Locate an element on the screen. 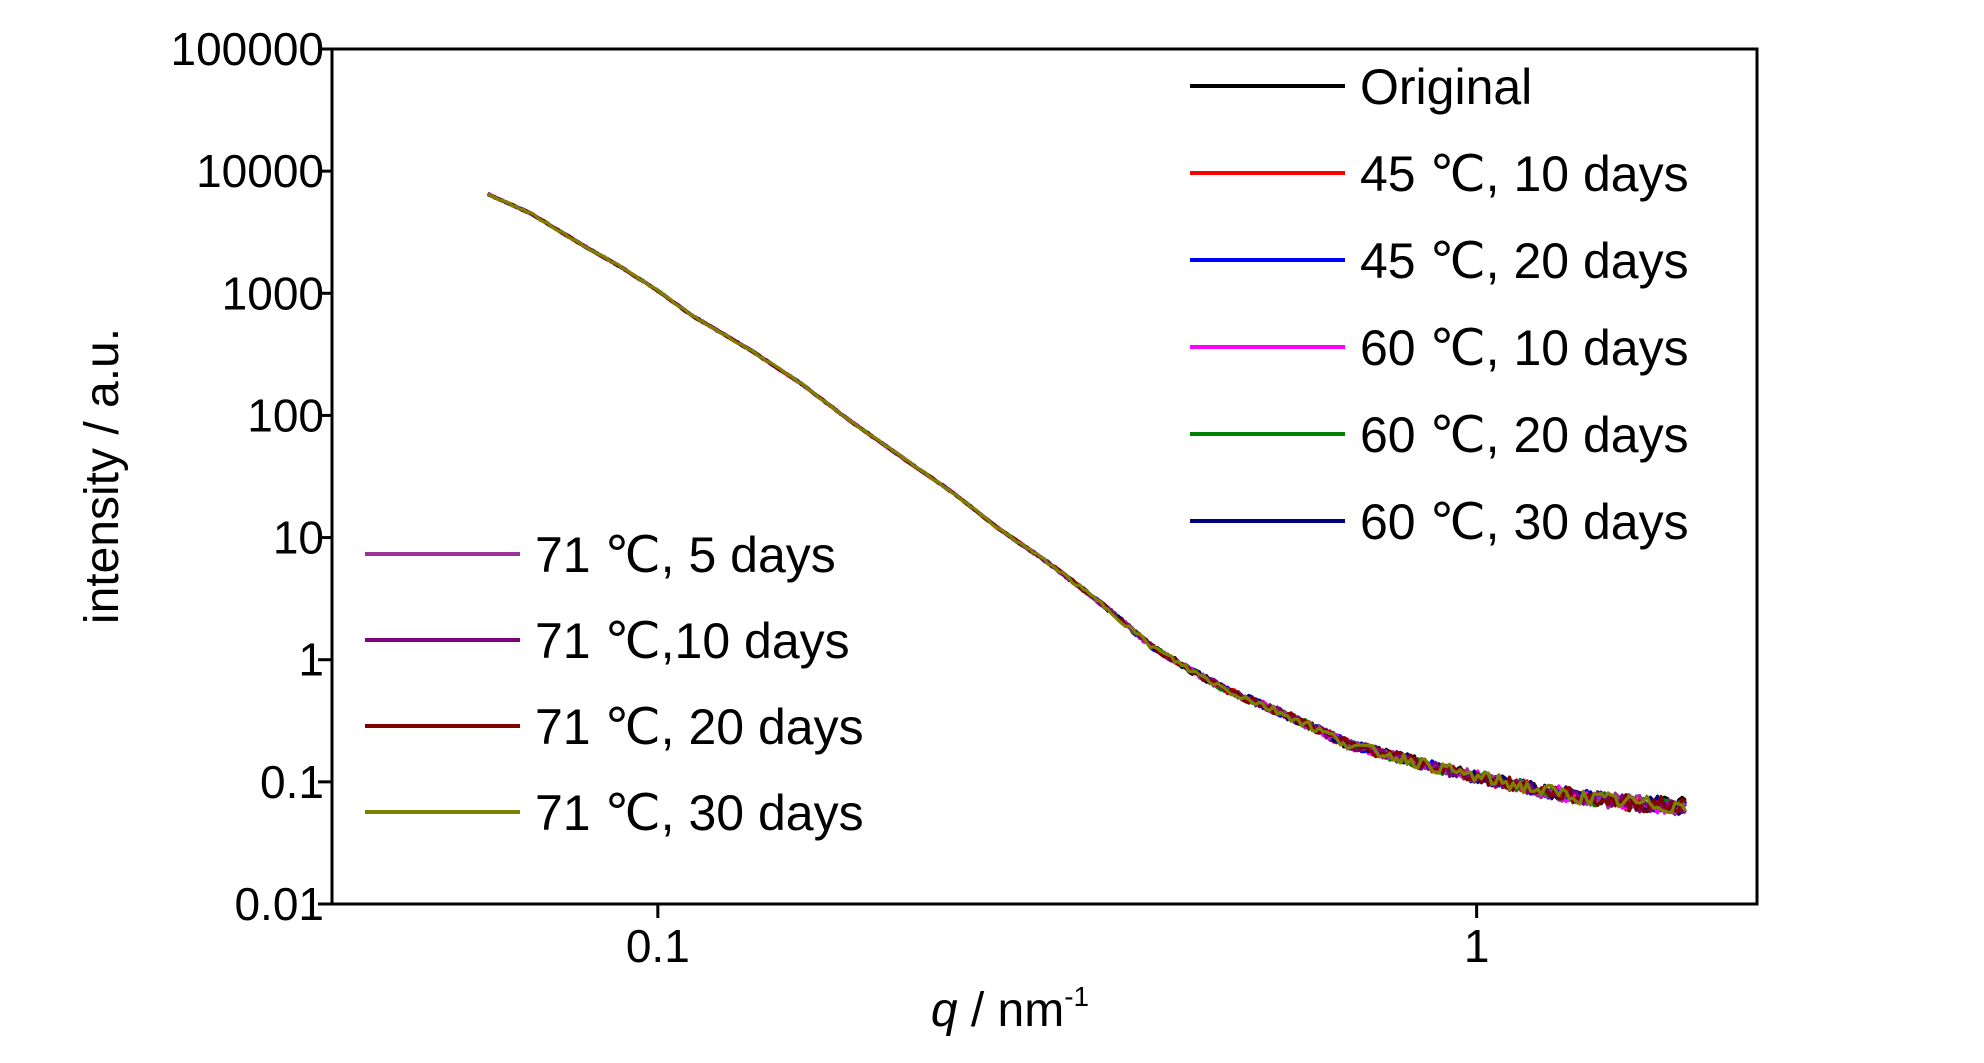 The width and height of the screenshot is (1984, 1063). x-axis-exponent: -1 is located at coordinates (1076, 996).